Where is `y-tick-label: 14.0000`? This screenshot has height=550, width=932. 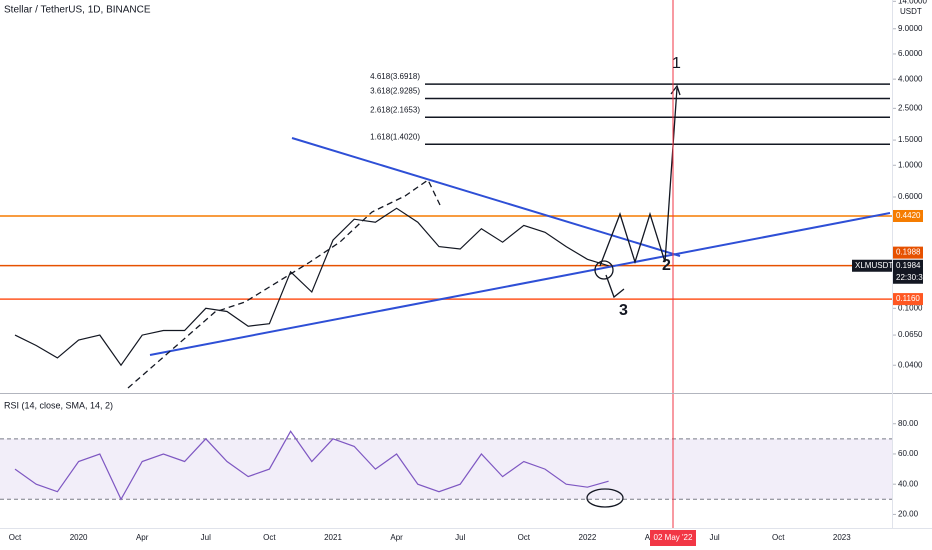
y-tick-label: 14.0000 is located at coordinates (912, 2).